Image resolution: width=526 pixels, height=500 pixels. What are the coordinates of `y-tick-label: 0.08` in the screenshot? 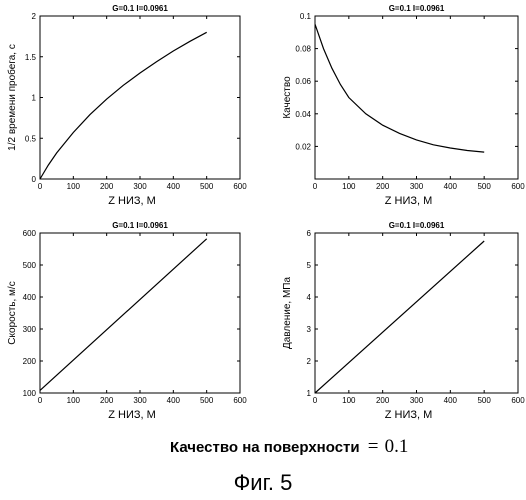 It's located at (303, 49).